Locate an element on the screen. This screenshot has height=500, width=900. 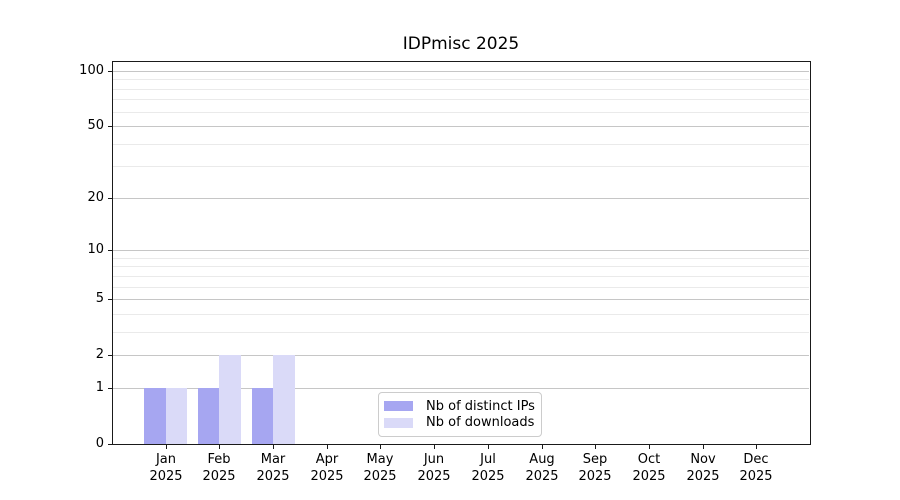
legend-entry-downloads: Nb of downloads is located at coordinates (459, 423).